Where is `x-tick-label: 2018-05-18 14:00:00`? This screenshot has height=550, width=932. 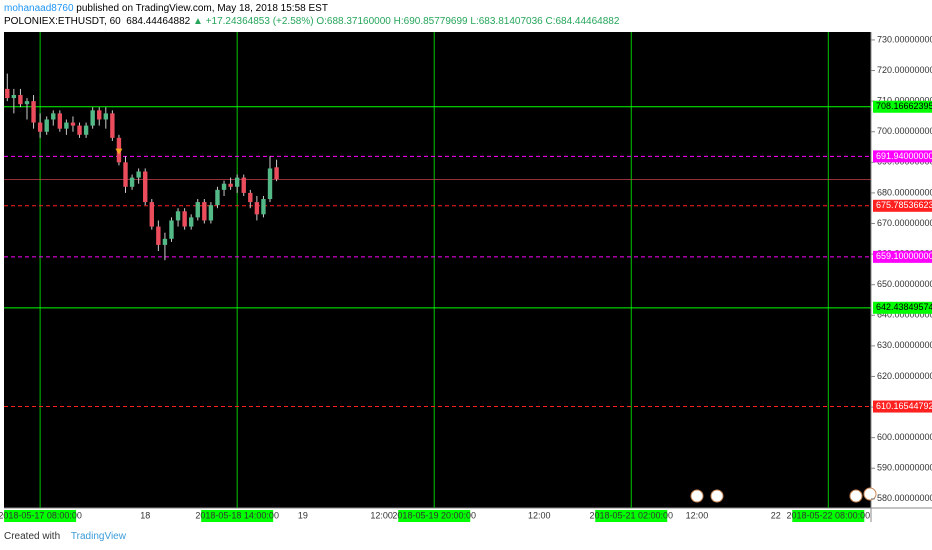
x-tick-label: 2018-05-18 14:00:00 is located at coordinates (237, 515).